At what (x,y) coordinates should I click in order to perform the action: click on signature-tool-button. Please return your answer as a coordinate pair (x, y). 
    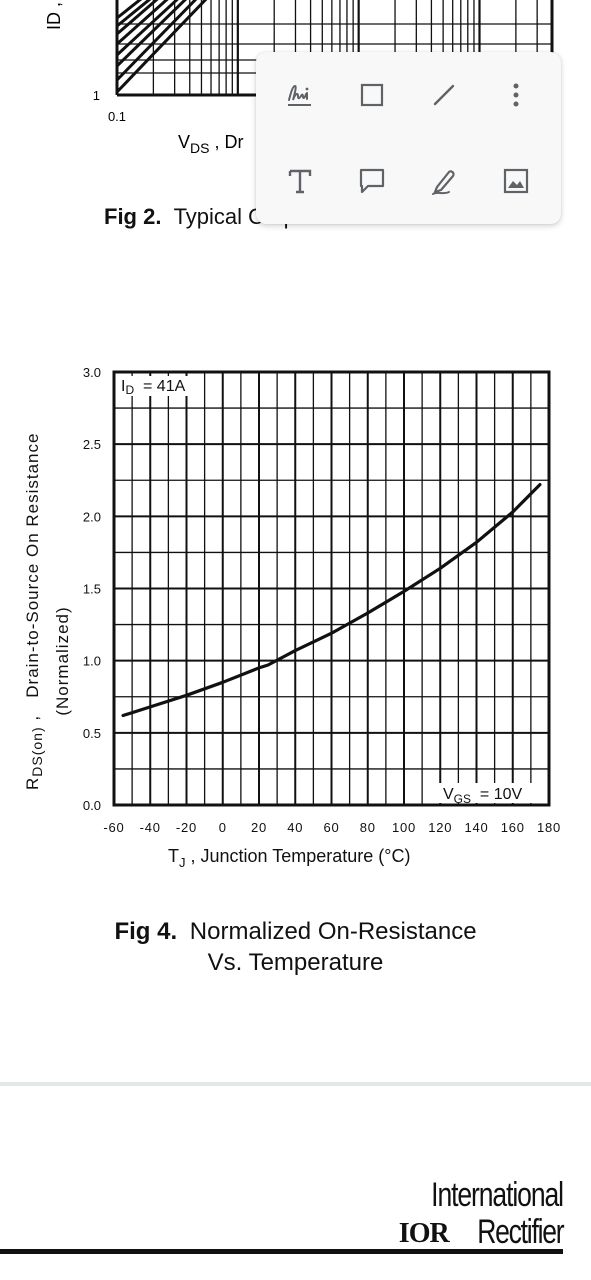
    Looking at the image, I should click on (300, 95).